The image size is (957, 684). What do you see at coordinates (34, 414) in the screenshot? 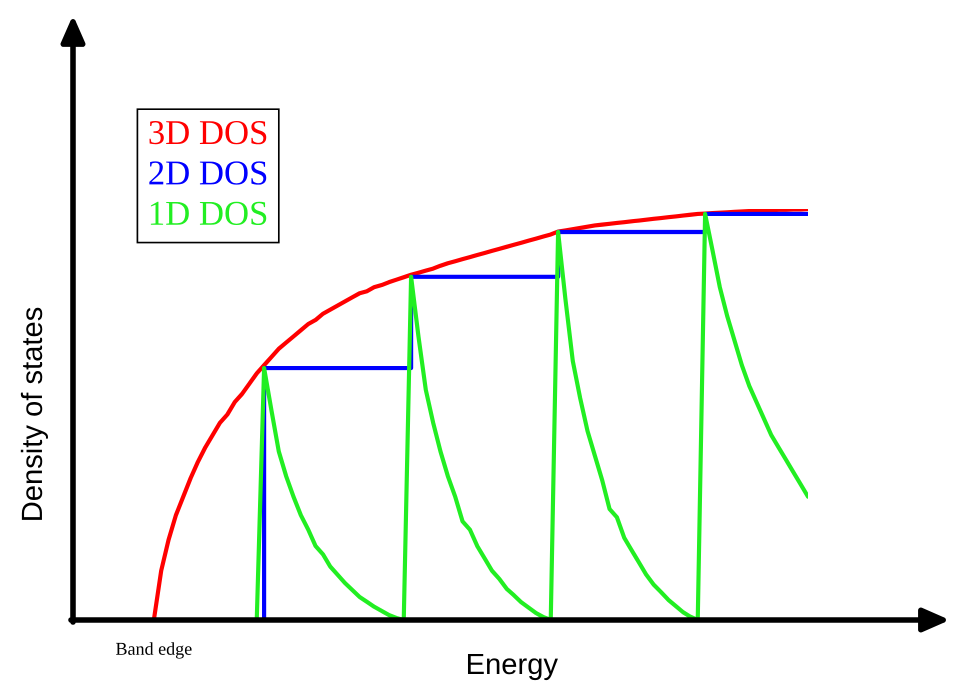
I see `y-axis-title: Density of states` at bounding box center [34, 414].